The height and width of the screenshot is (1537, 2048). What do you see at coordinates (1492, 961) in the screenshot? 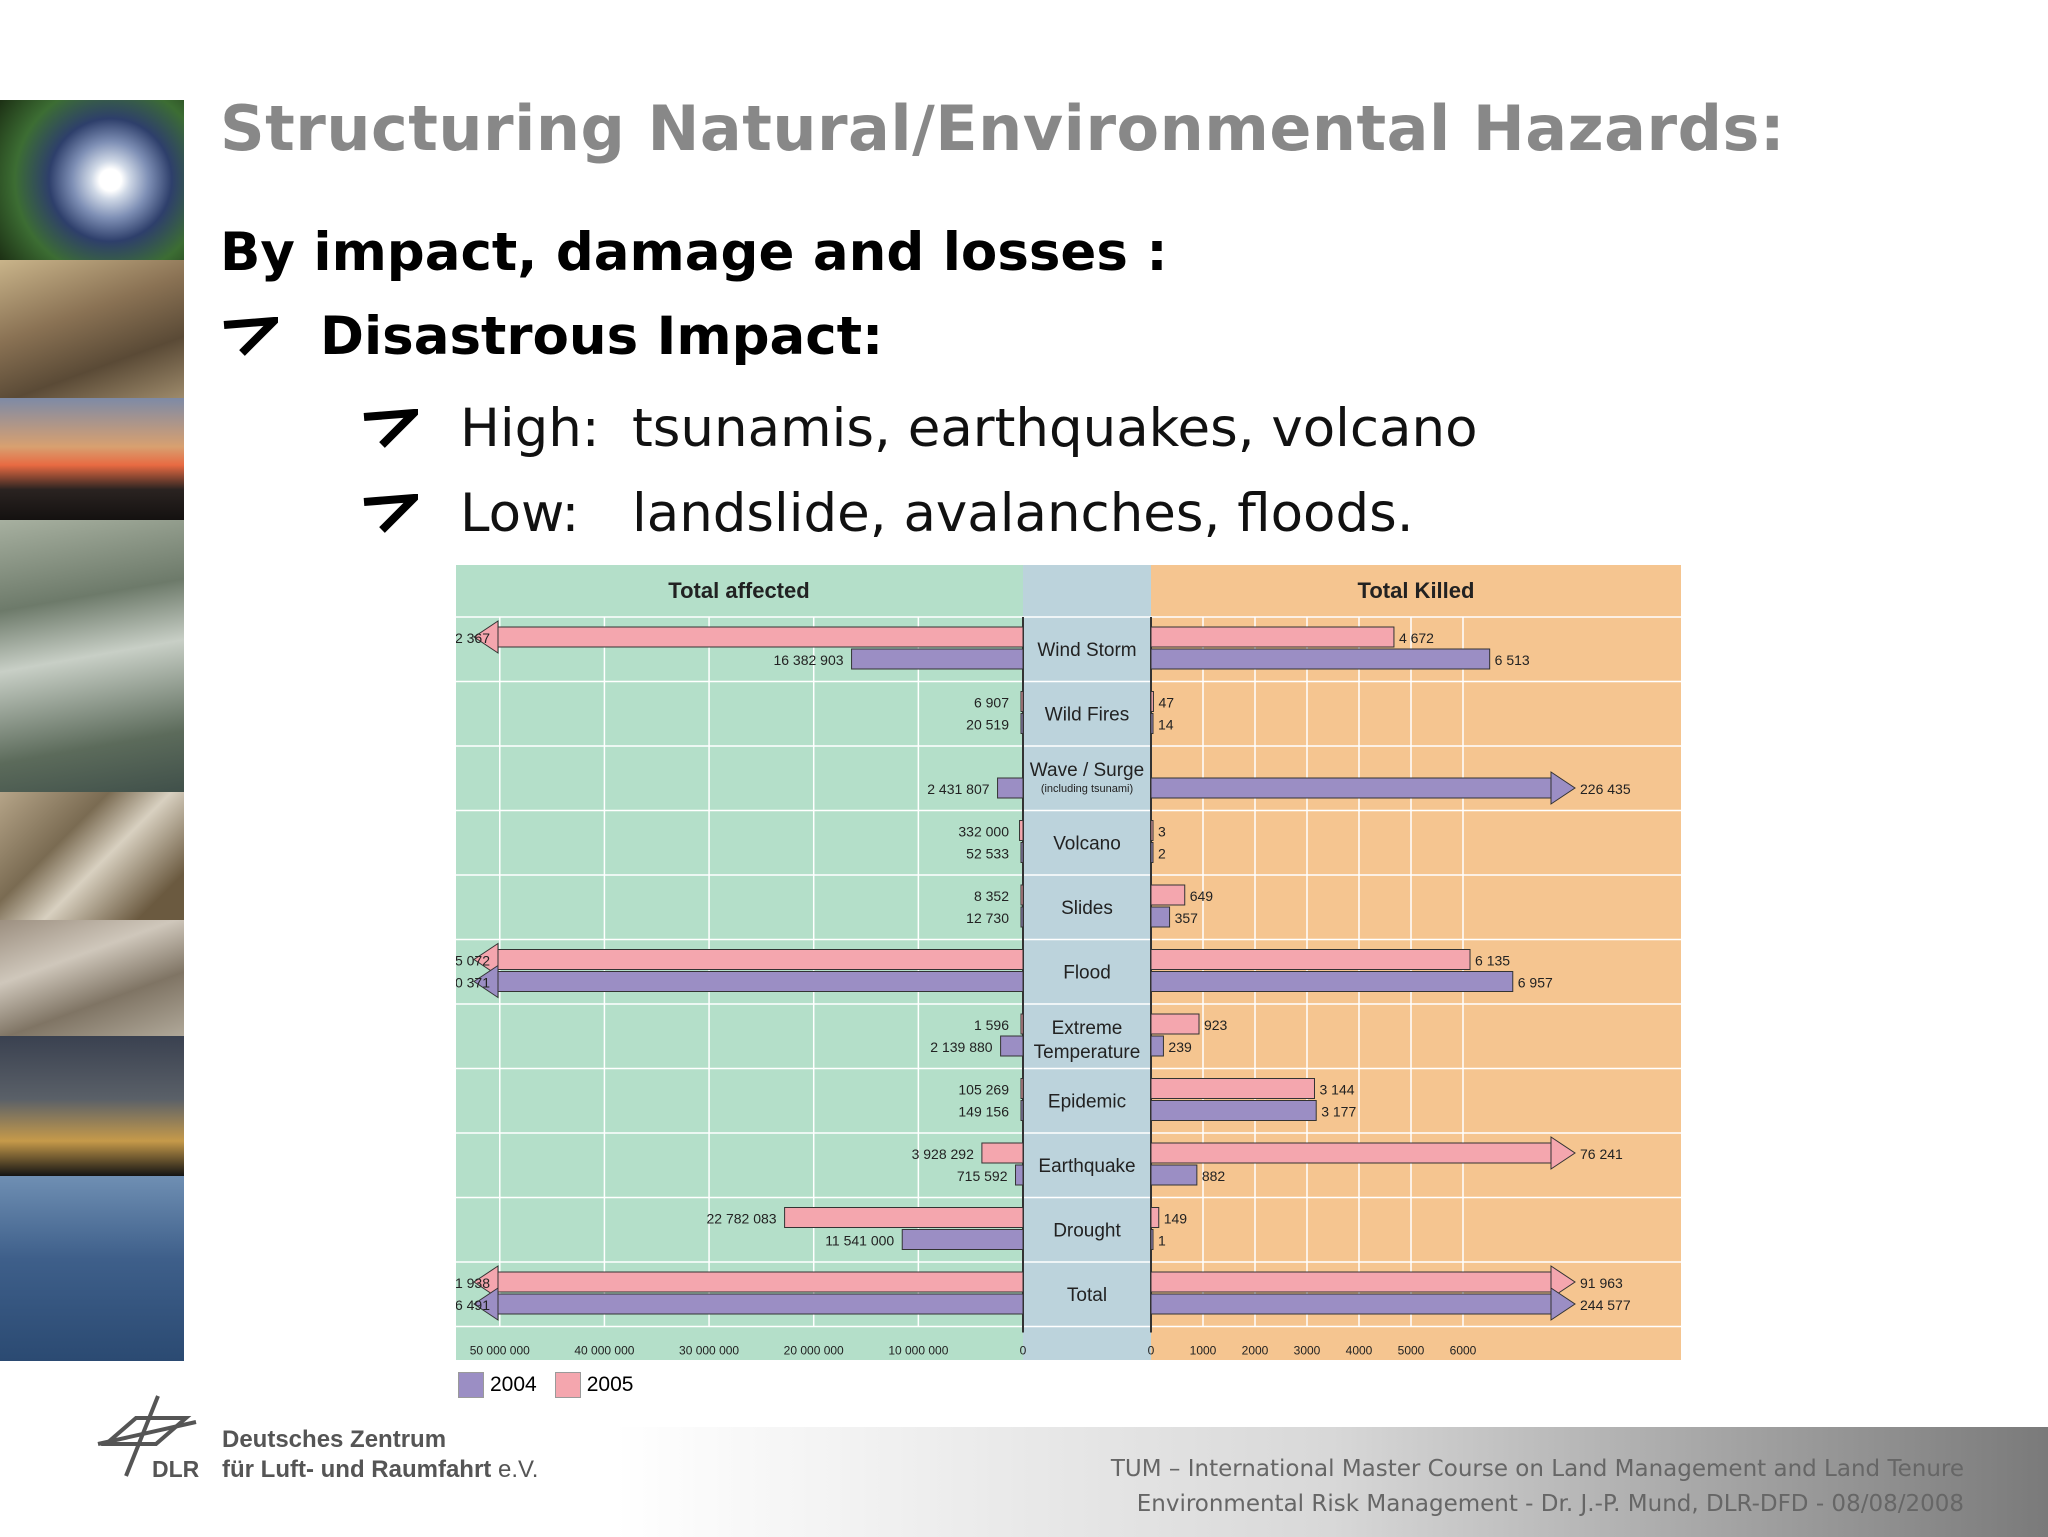
I see `killed-value-label-2005: 6 135` at bounding box center [1492, 961].